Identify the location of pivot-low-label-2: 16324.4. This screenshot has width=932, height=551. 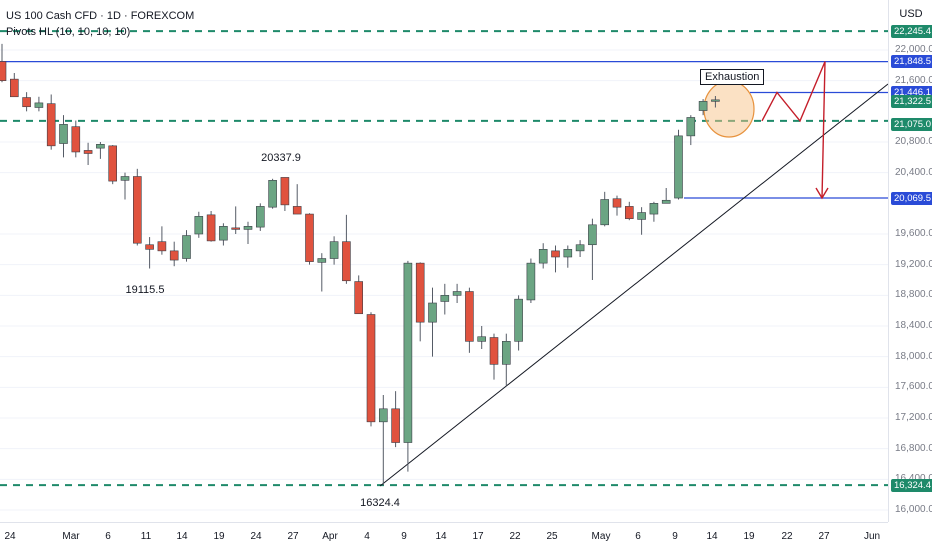
(380, 503).